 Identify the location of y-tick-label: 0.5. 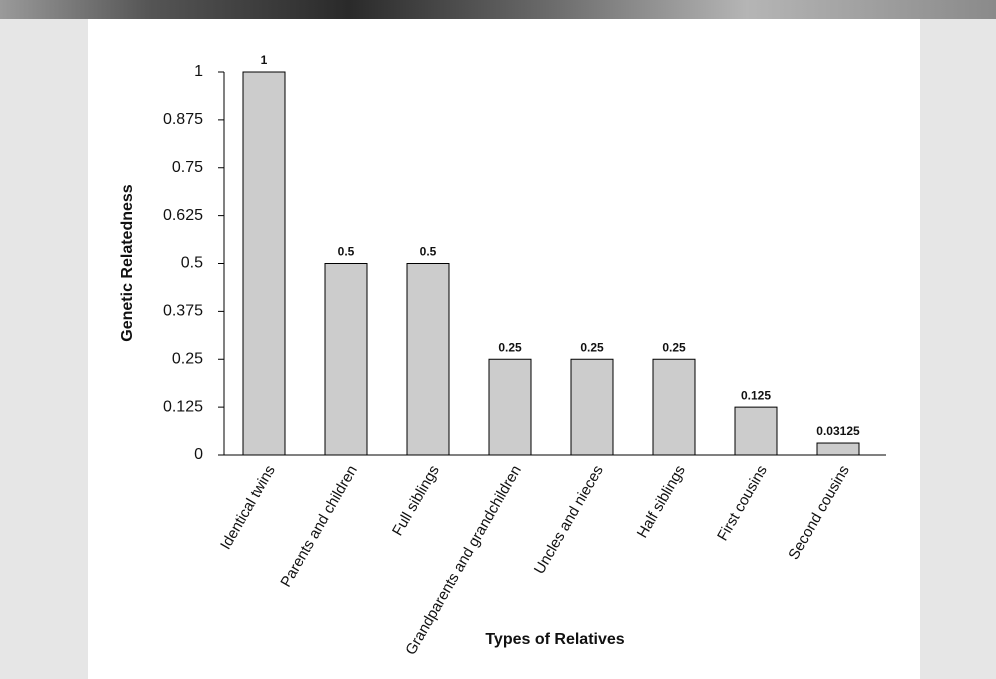
(192, 263).